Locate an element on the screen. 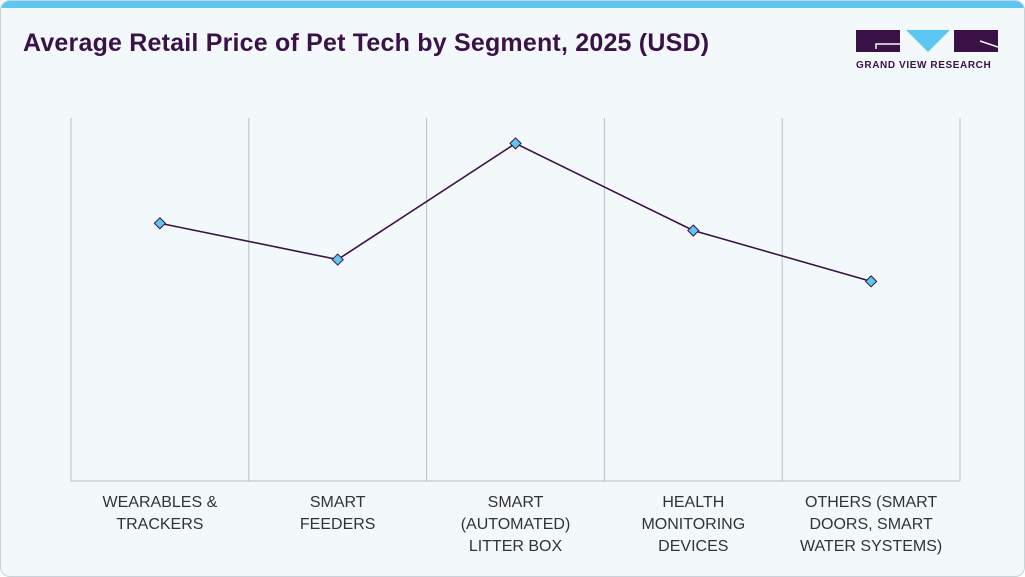 This screenshot has height=577, width=1025. x-tick-label-line: FEEDERS is located at coordinates (337, 524).